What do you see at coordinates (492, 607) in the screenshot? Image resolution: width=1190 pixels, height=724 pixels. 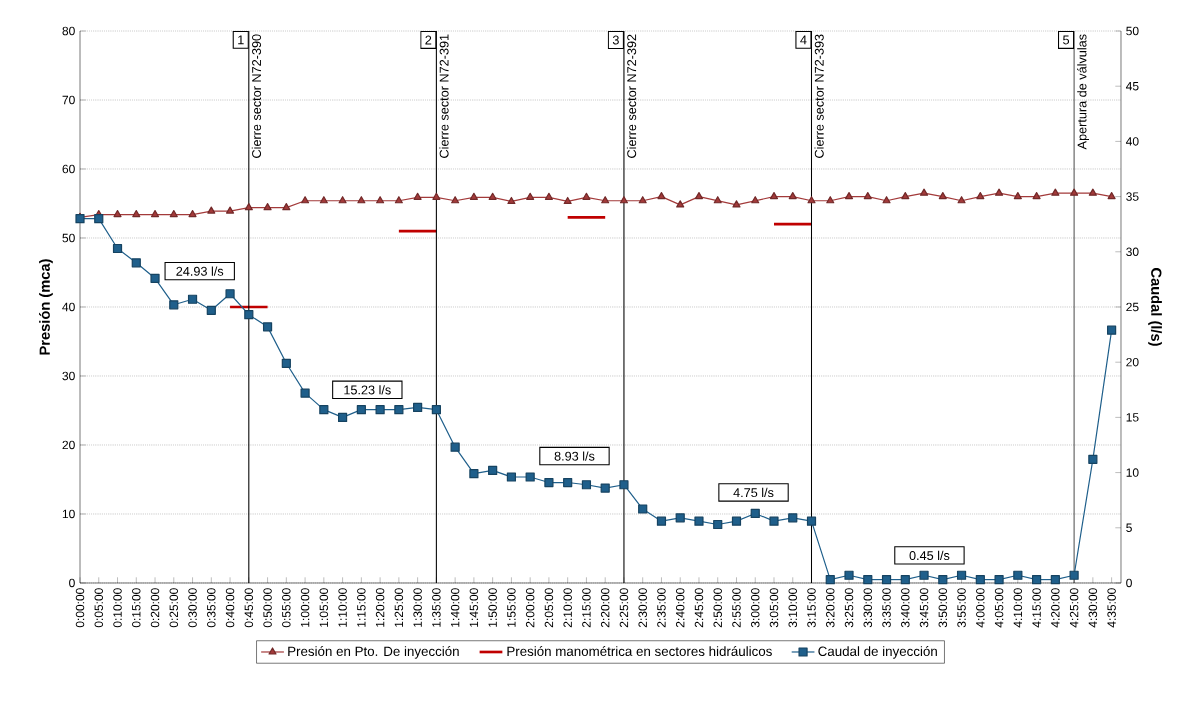 I see `x-tick-label: 1:50:00` at bounding box center [492, 607].